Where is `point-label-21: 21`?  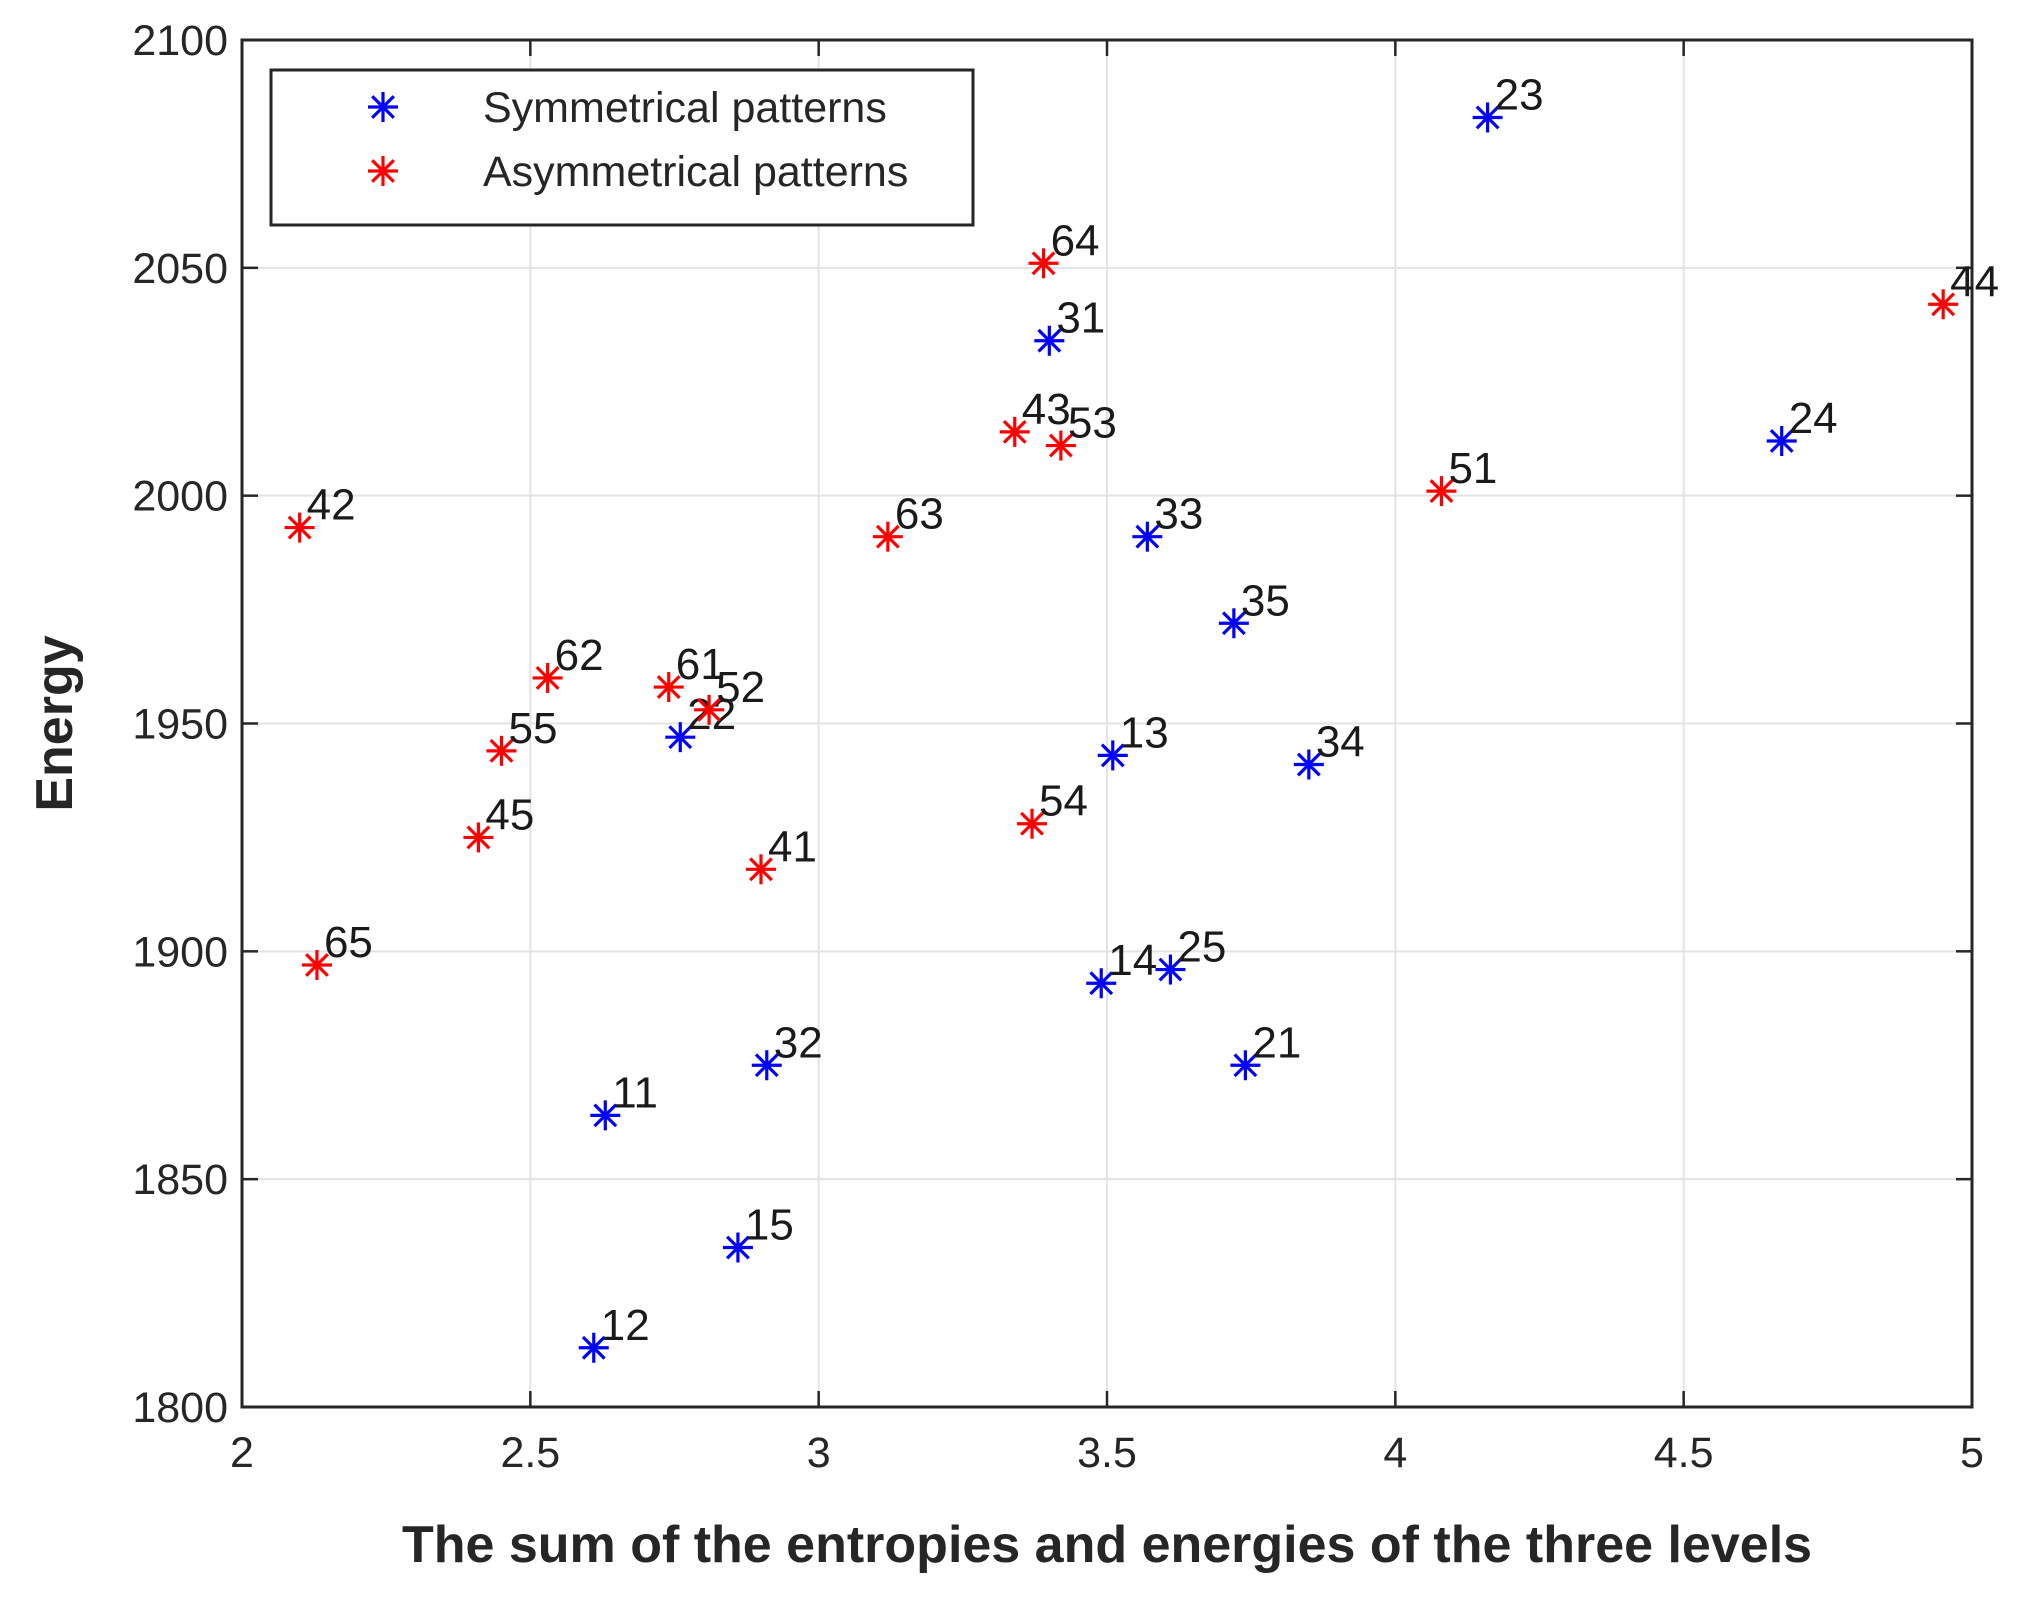 point-label-21: 21 is located at coordinates (1276, 1042).